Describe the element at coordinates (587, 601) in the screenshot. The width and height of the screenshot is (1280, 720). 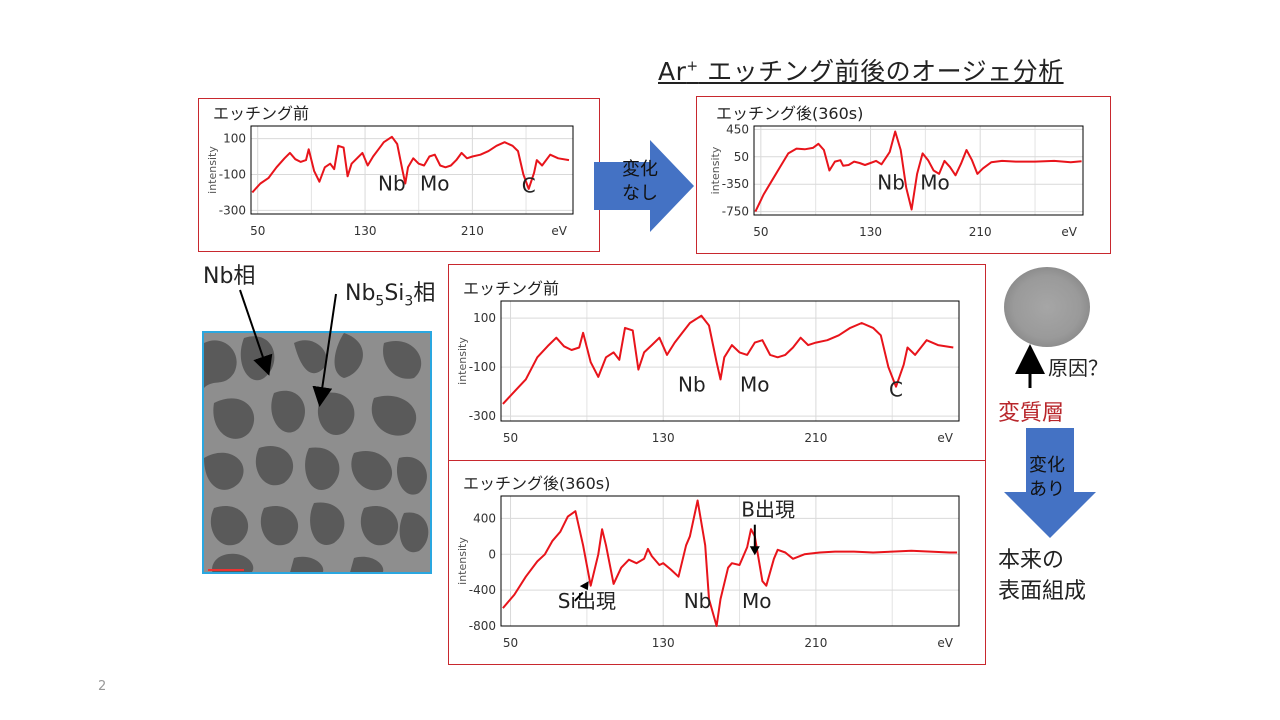
I see `peak-annotation: Si出現` at that location.